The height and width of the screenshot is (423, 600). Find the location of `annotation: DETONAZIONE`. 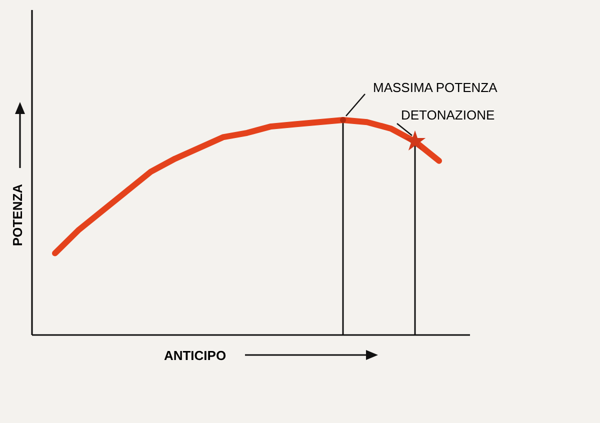

annotation: DETONAZIONE is located at coordinates (448, 115).